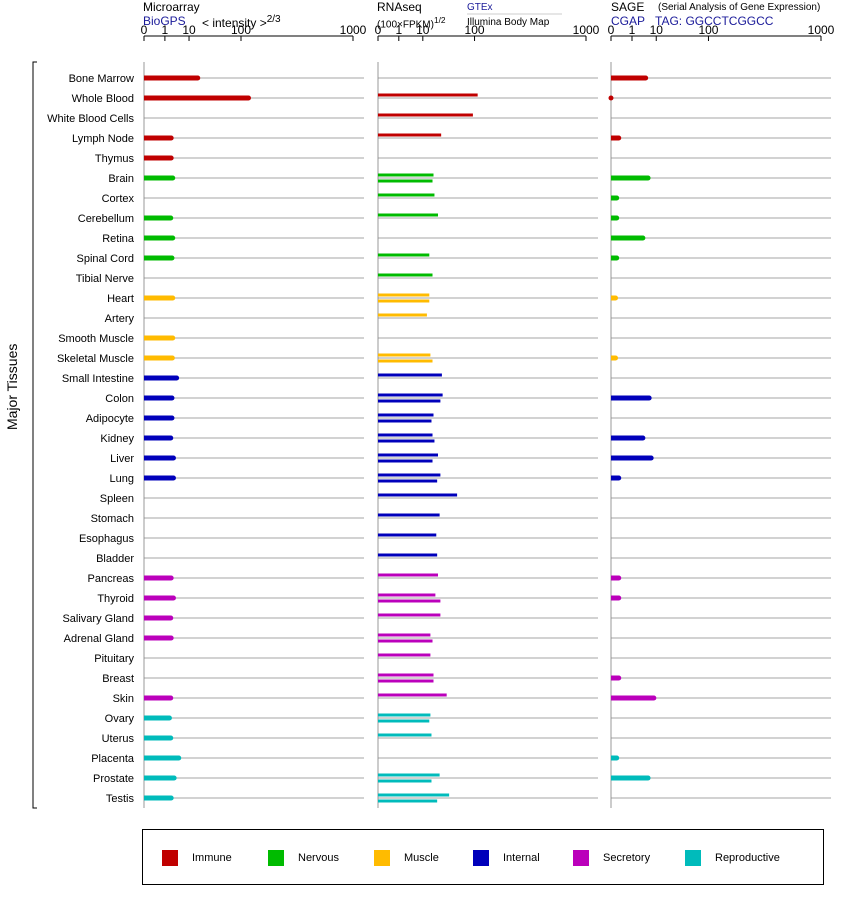  What do you see at coordinates (171, 7) in the screenshot?
I see `microarray-title: Microarray` at bounding box center [171, 7].